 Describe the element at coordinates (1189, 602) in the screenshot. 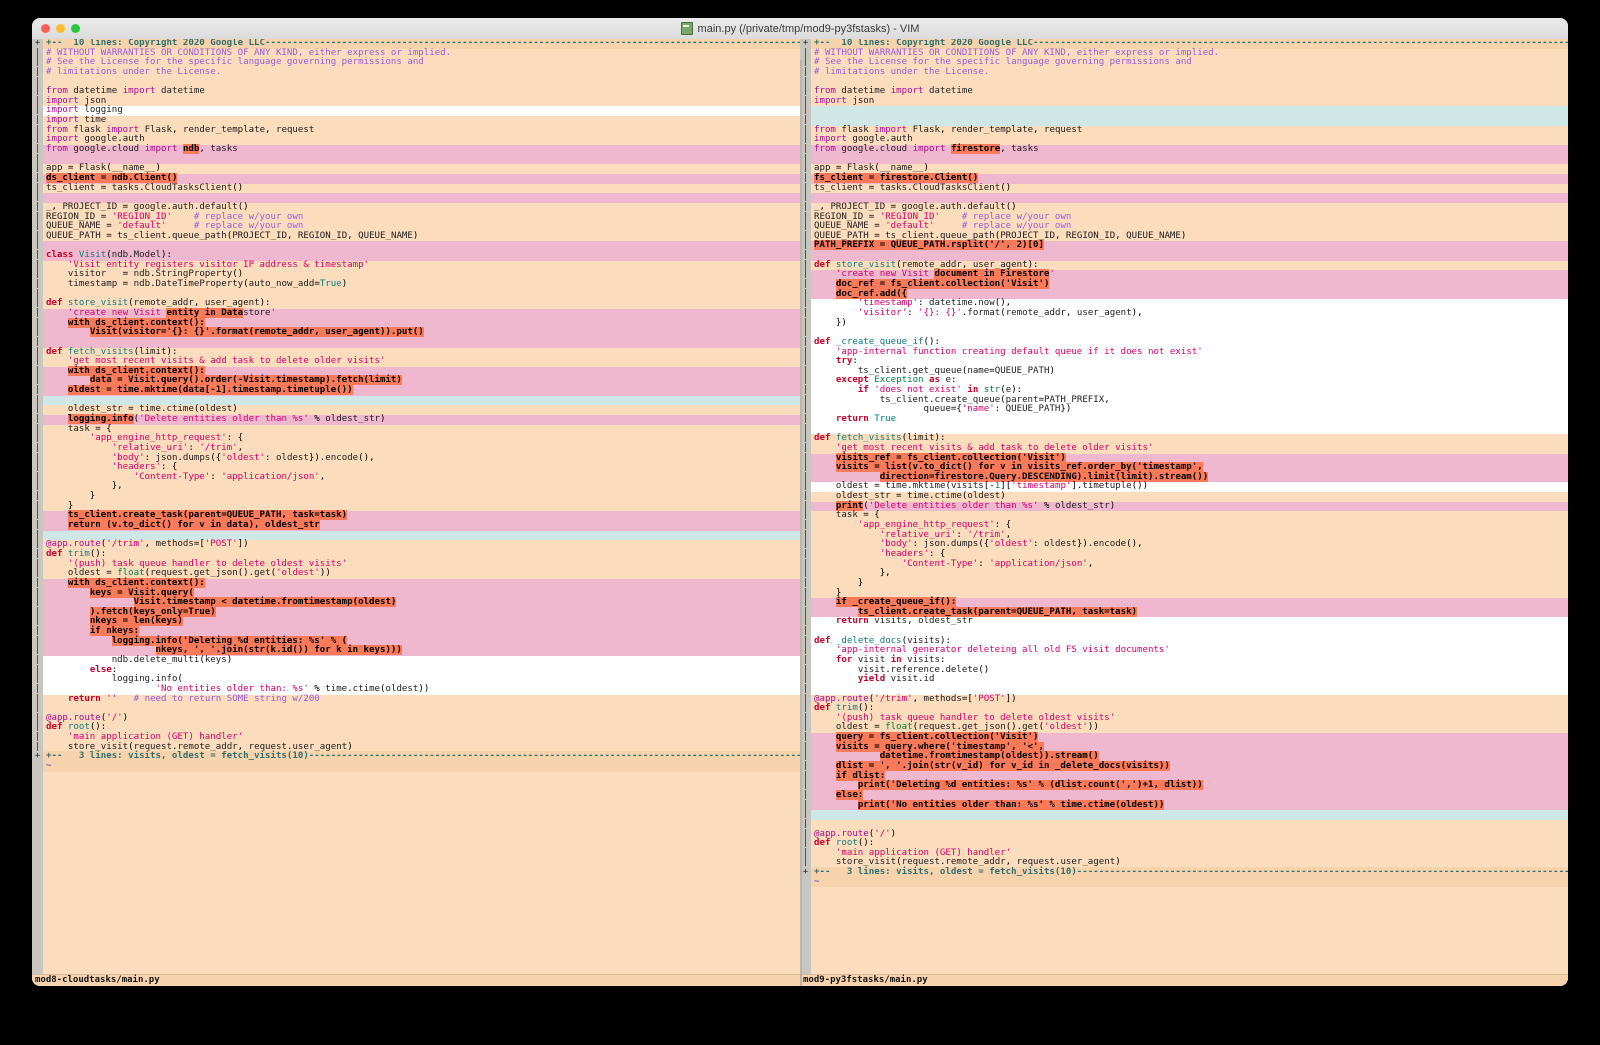

I see `code-line: if _create_queue_if():` at that location.